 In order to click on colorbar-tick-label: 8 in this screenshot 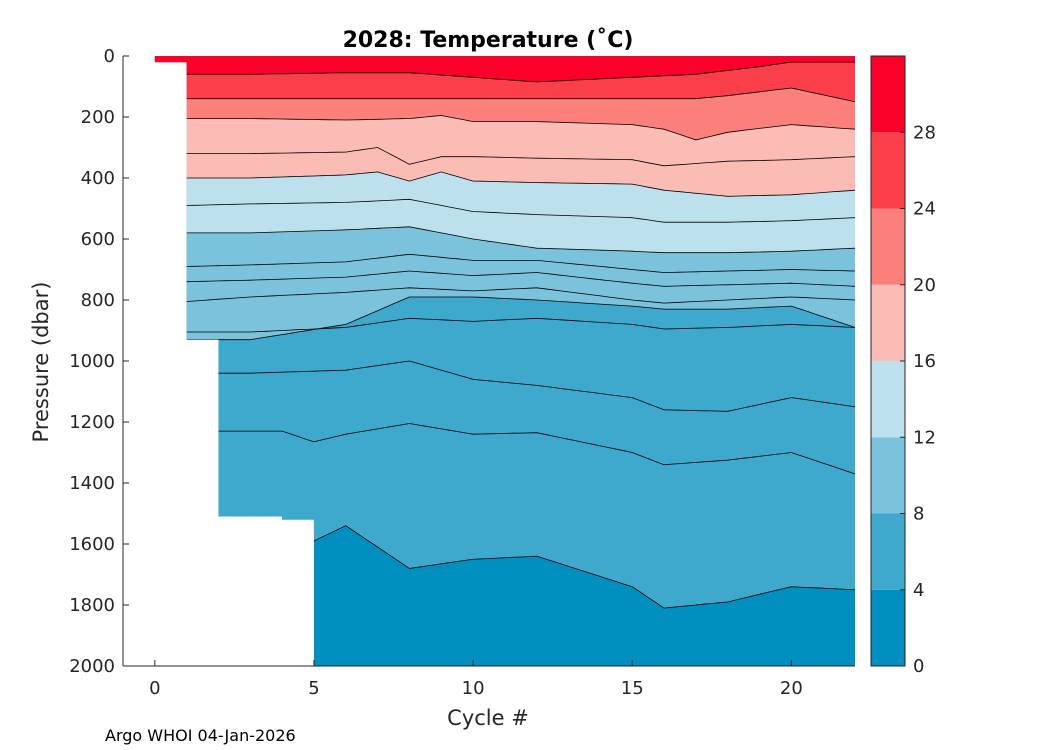, I will do `click(918, 514)`.